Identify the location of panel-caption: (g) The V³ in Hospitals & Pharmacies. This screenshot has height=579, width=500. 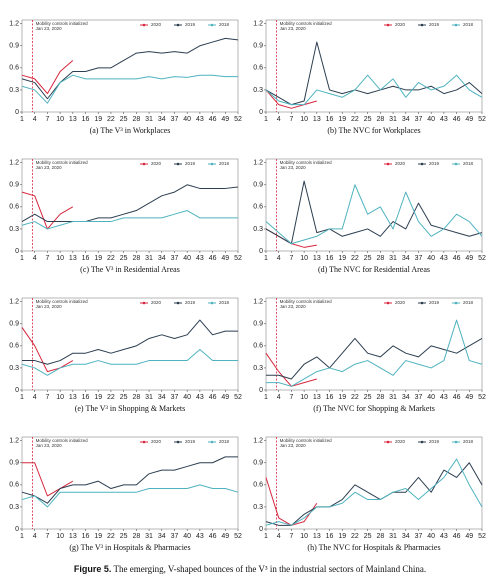
(129, 547).